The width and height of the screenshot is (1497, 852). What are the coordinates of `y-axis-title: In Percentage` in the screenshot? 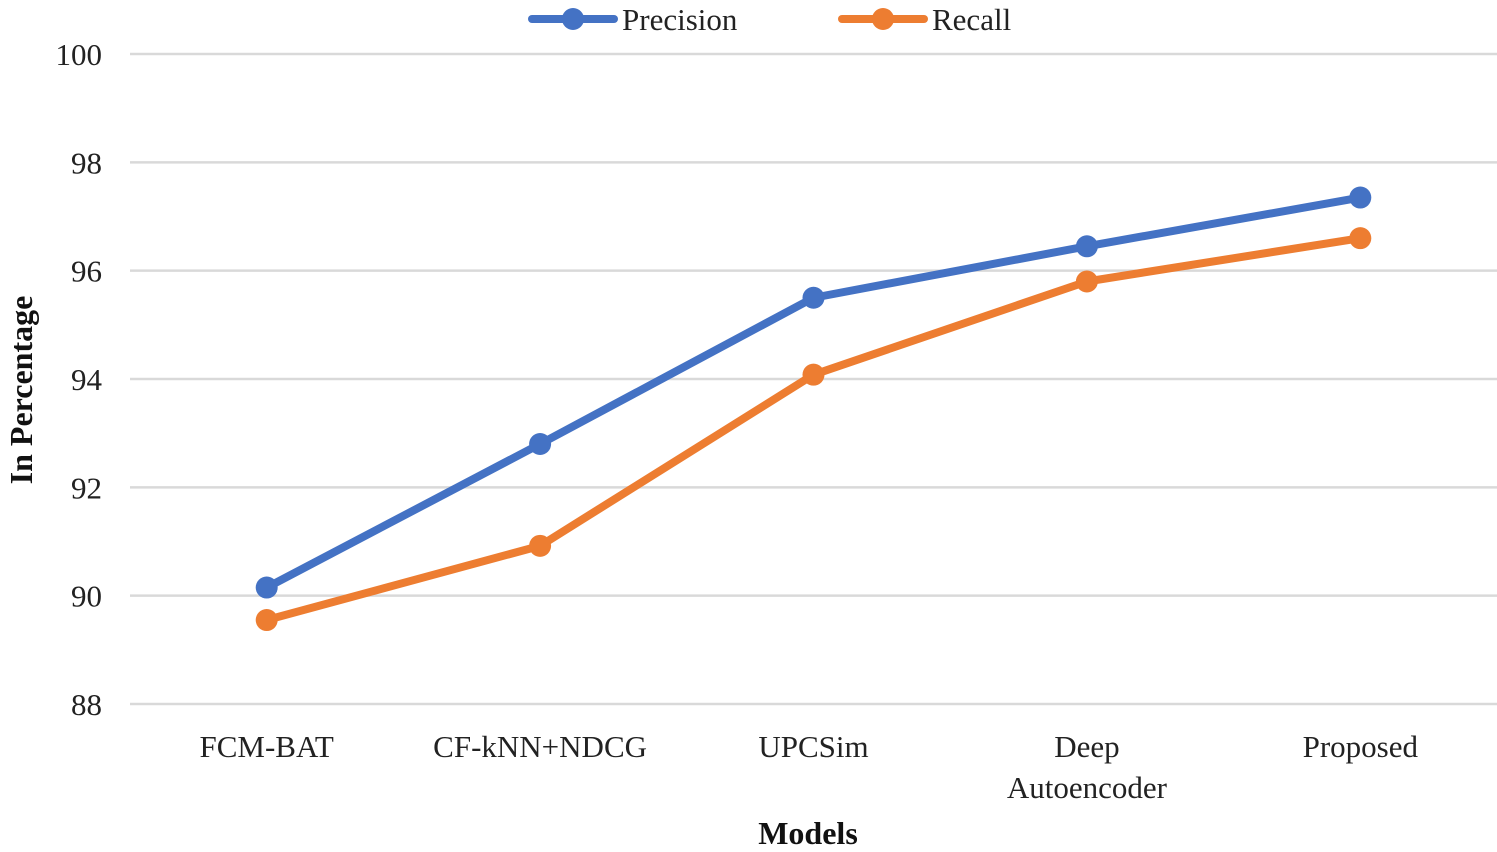 It's located at (21, 390).